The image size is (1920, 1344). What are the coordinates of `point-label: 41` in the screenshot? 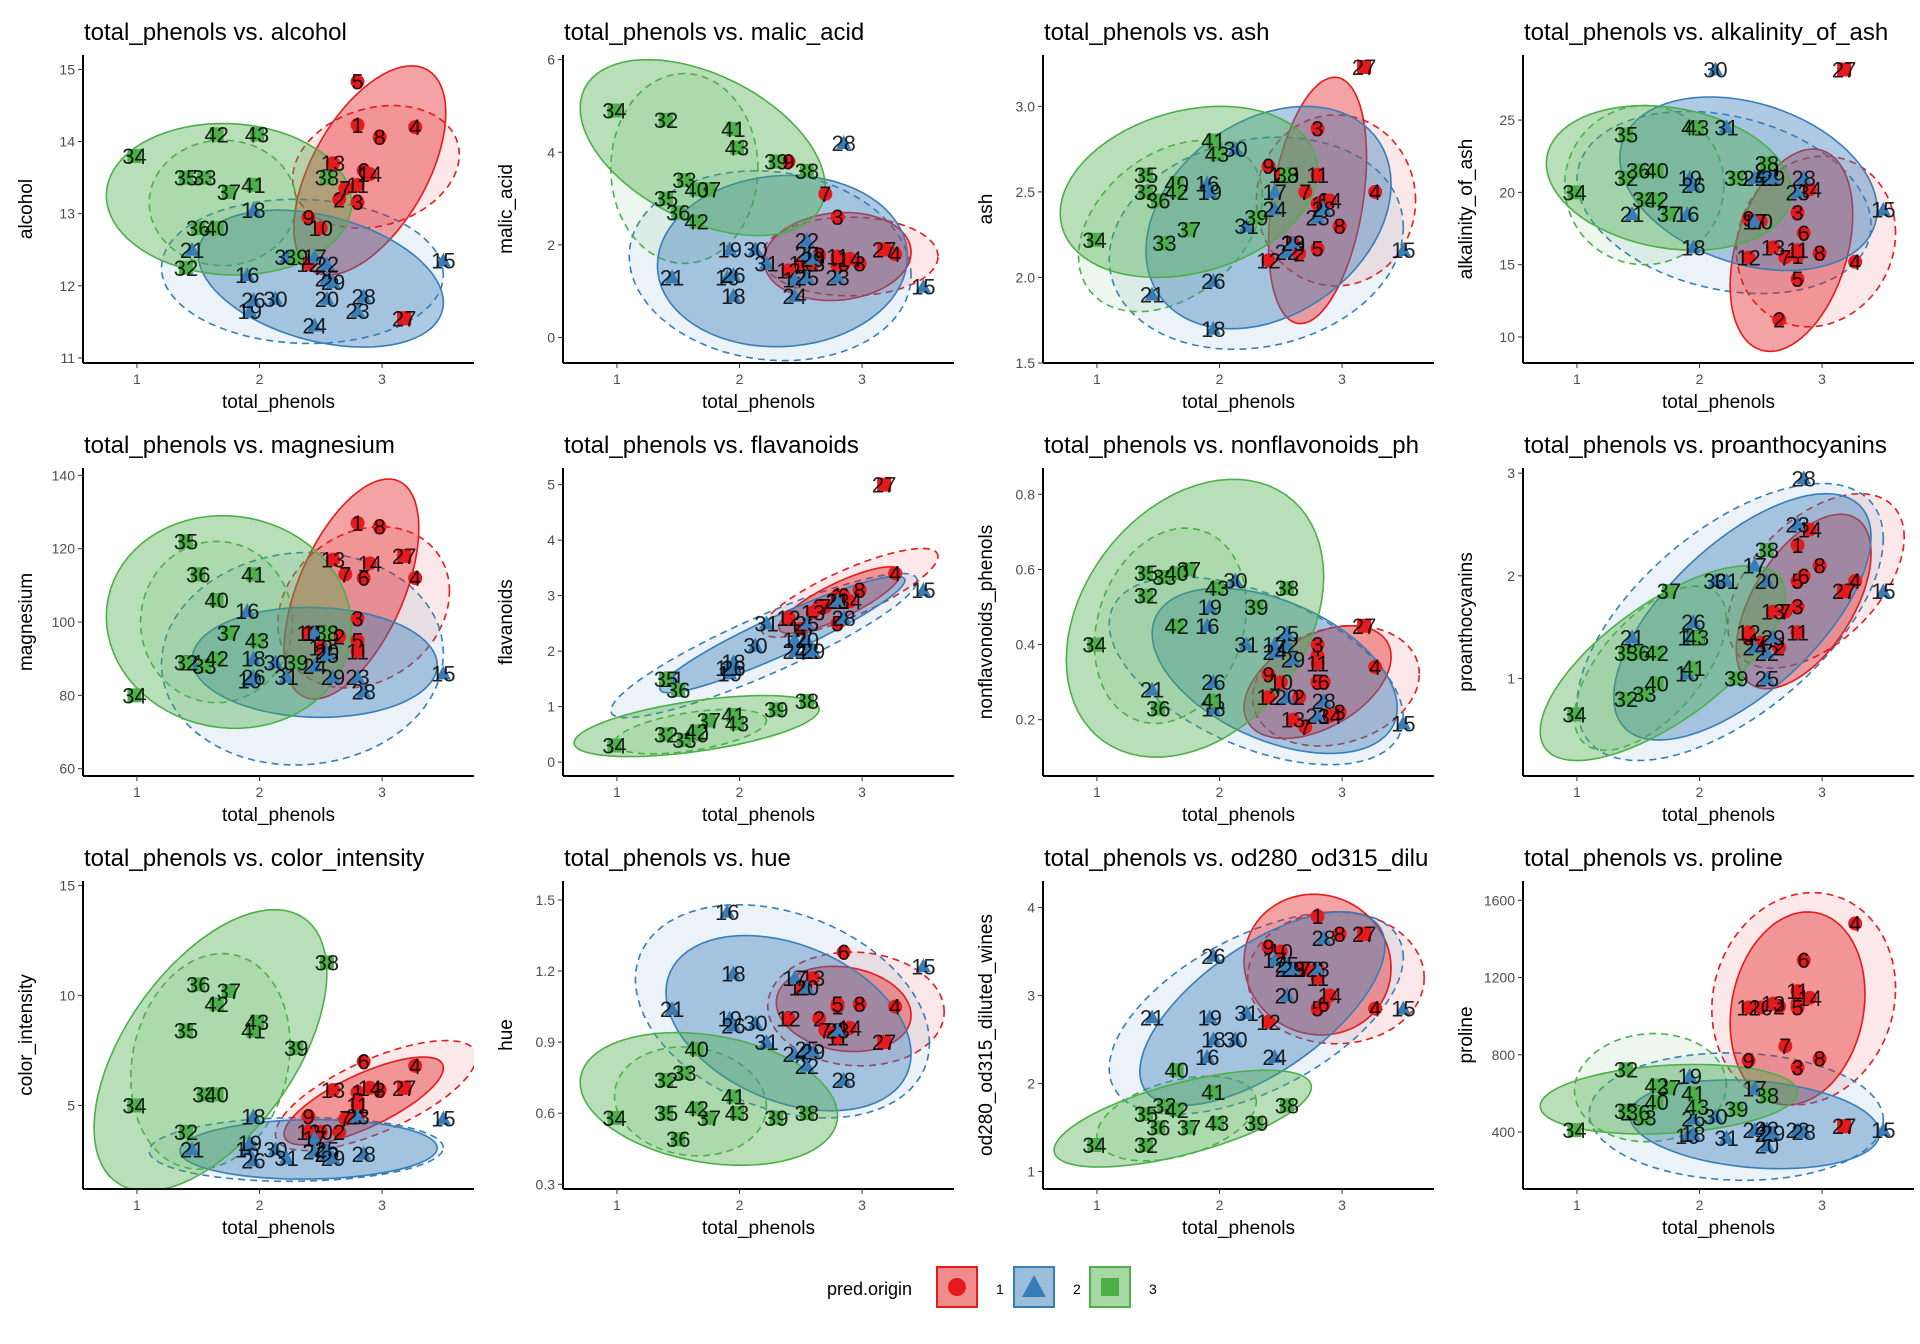 It's located at (1693, 668).